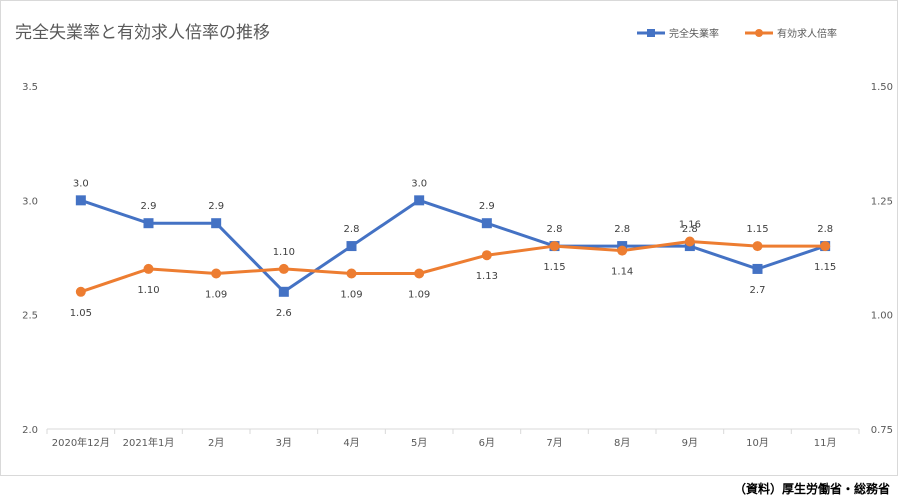 The width and height of the screenshot is (898, 500). What do you see at coordinates (351, 443) in the screenshot?
I see `x-tick-label: 4月` at bounding box center [351, 443].